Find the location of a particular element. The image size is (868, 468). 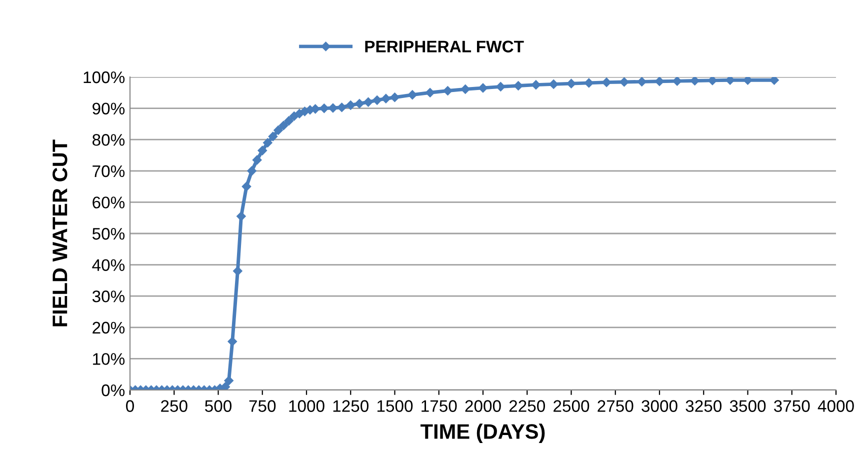

x-tick-label: 3000 is located at coordinates (660, 406).